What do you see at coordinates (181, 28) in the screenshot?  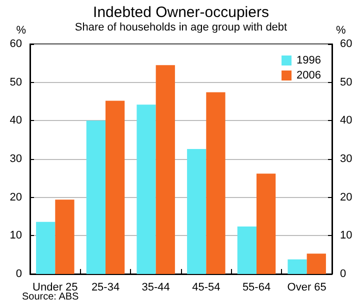 I see `chart-subtitle: Share of households in age group with debt` at bounding box center [181, 28].